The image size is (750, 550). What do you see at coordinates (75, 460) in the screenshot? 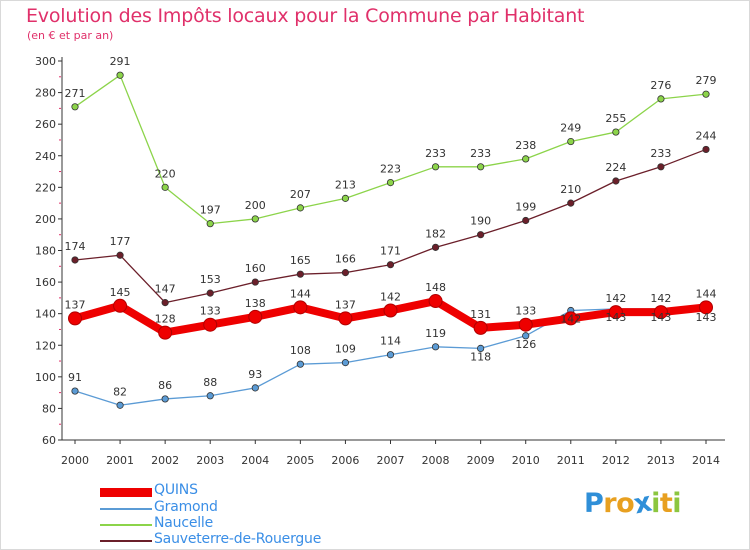
I see `x-tick-label: 2000` at bounding box center [75, 460].